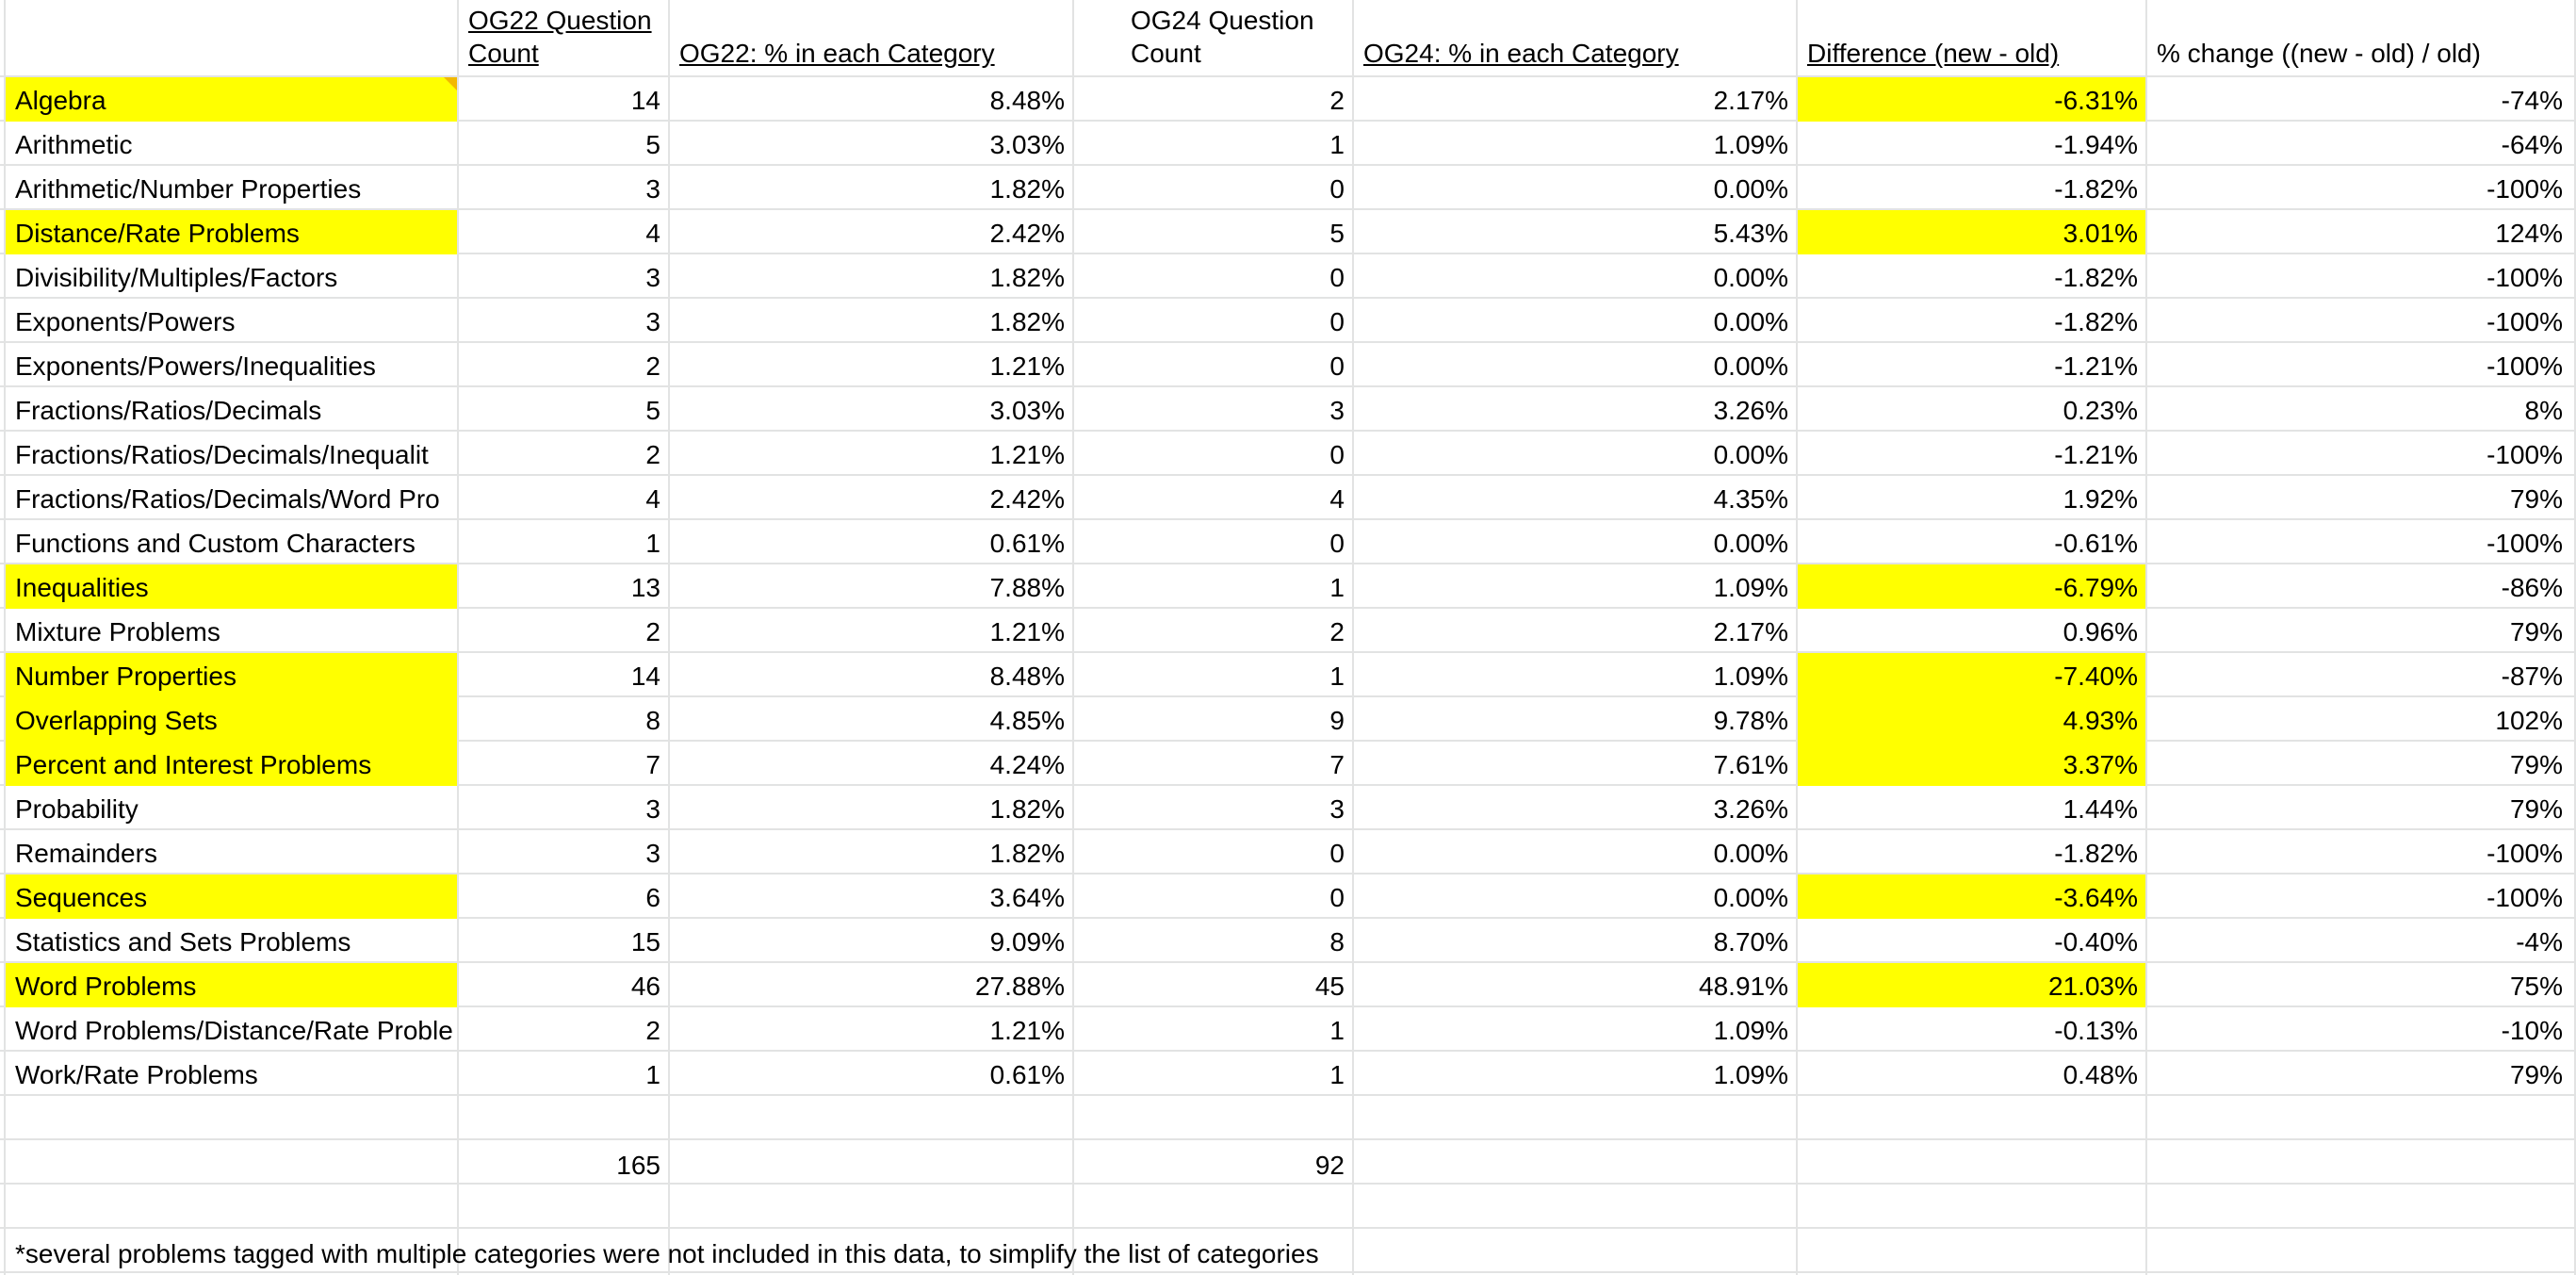  I want to click on header-og24-question-count: OG24 Question Count, so click(1222, 37).